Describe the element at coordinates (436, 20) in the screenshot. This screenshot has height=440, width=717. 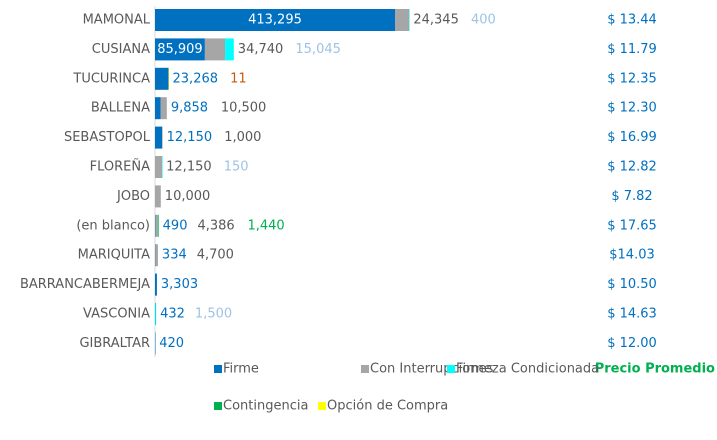
I see `data-label: 24,345` at that location.